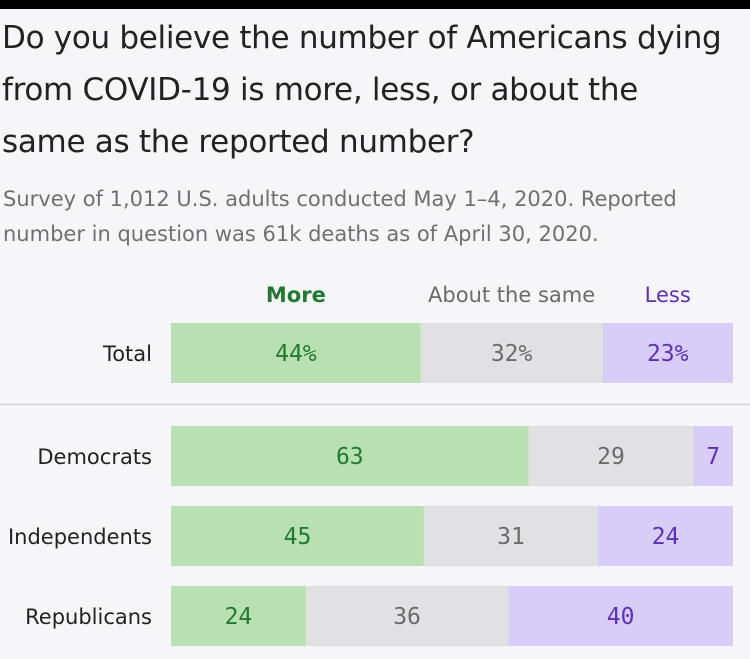 This screenshot has height=659, width=750. What do you see at coordinates (88, 617) in the screenshot?
I see `row-label-republicans: Republicans` at bounding box center [88, 617].